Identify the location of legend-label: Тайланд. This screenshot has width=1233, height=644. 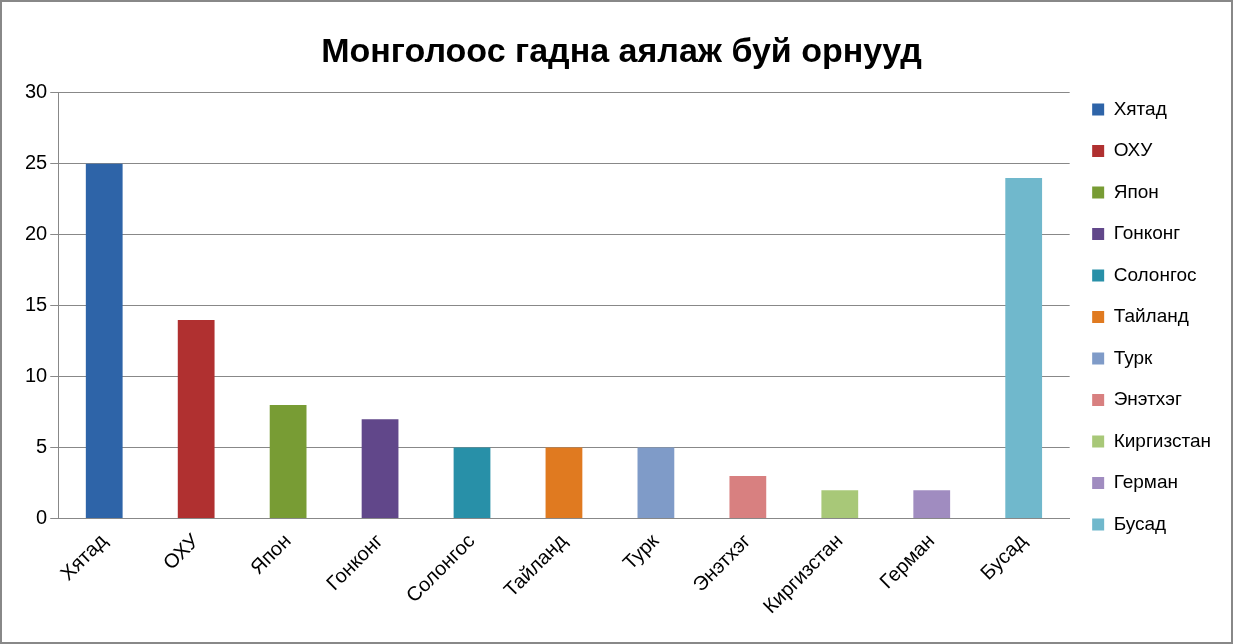
(1151, 316).